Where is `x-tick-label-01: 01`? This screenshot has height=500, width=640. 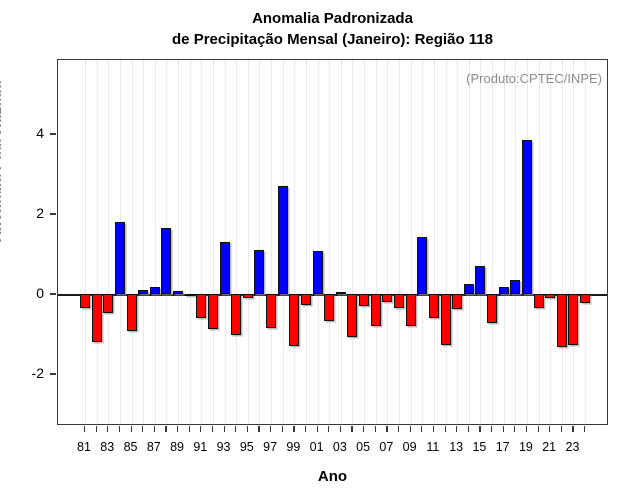 x-tick-label-01: 01 is located at coordinates (316, 447).